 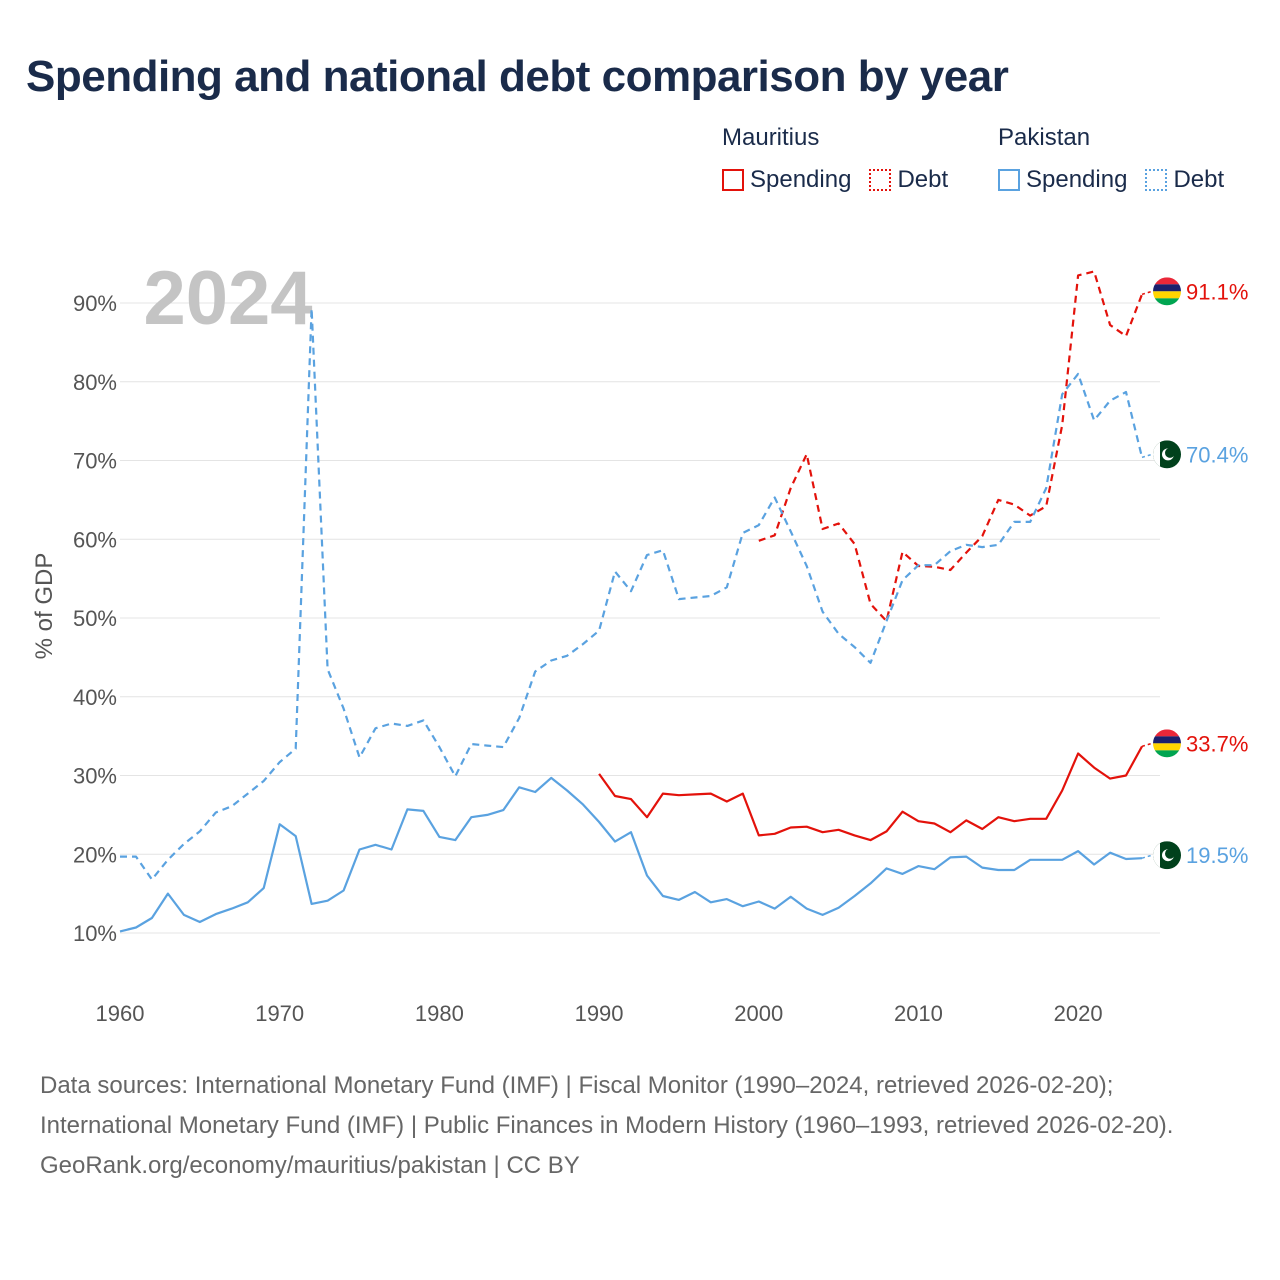 What do you see at coordinates (1217, 291) in the screenshot?
I see `end-value-label: 91.1%` at bounding box center [1217, 291].